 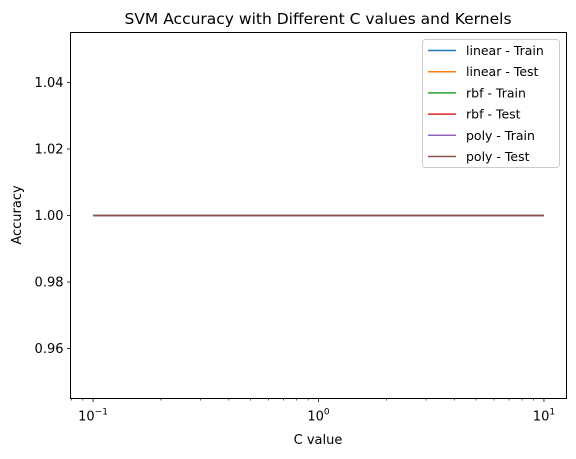 I want to click on y-tick-label: 1.04, so click(x=49, y=83).